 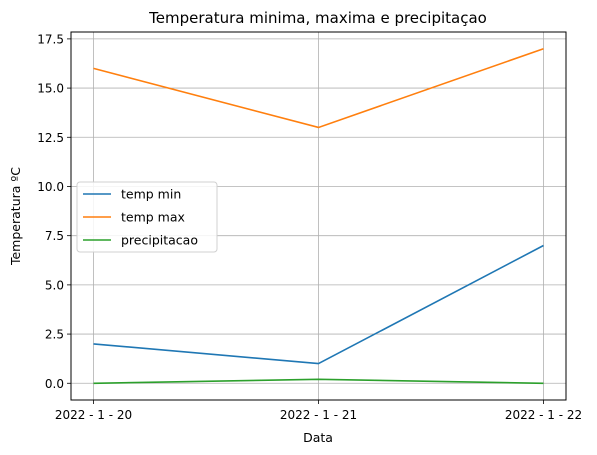 What do you see at coordinates (318, 415) in the screenshot?
I see `x-tick-label: 2022 - 1 - 21` at bounding box center [318, 415].